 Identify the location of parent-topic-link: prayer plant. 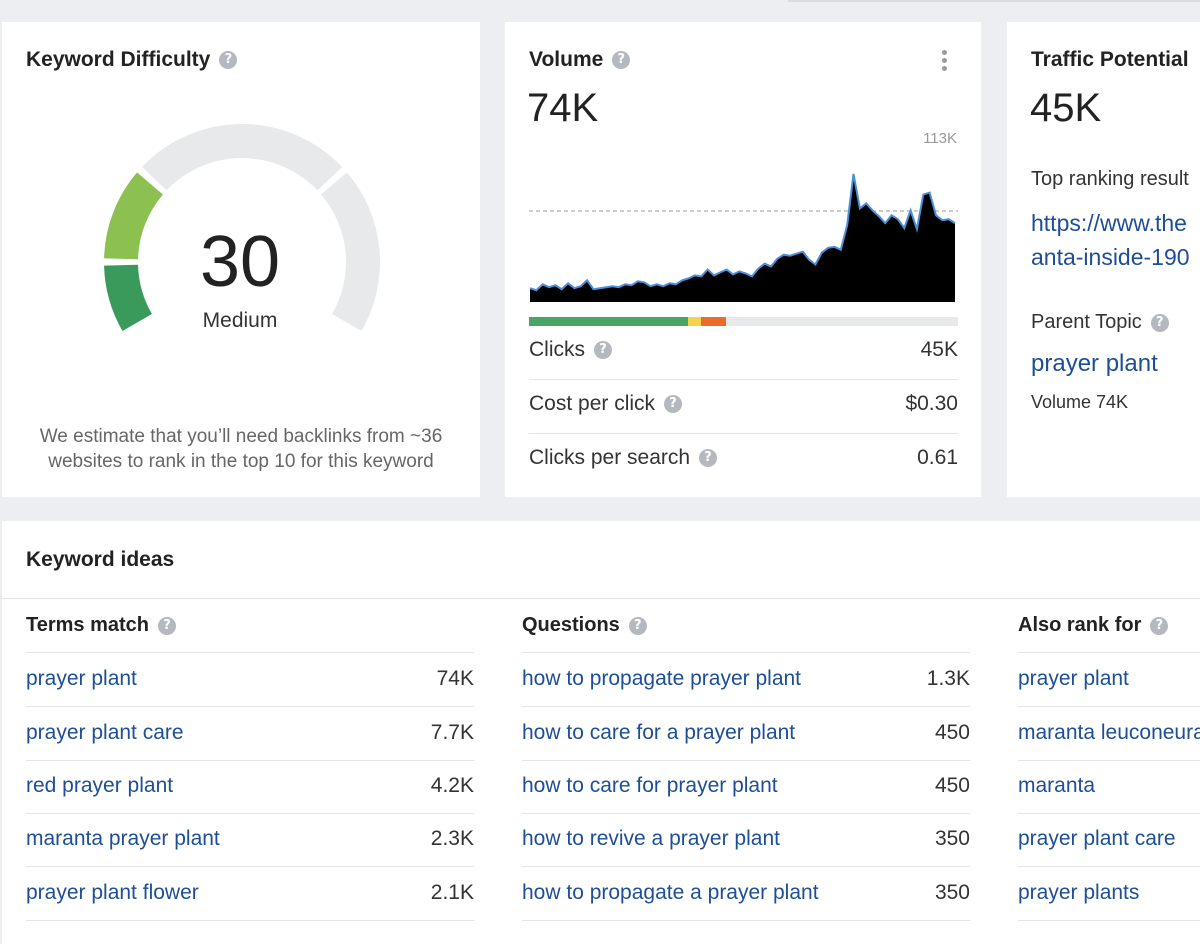
(1094, 363).